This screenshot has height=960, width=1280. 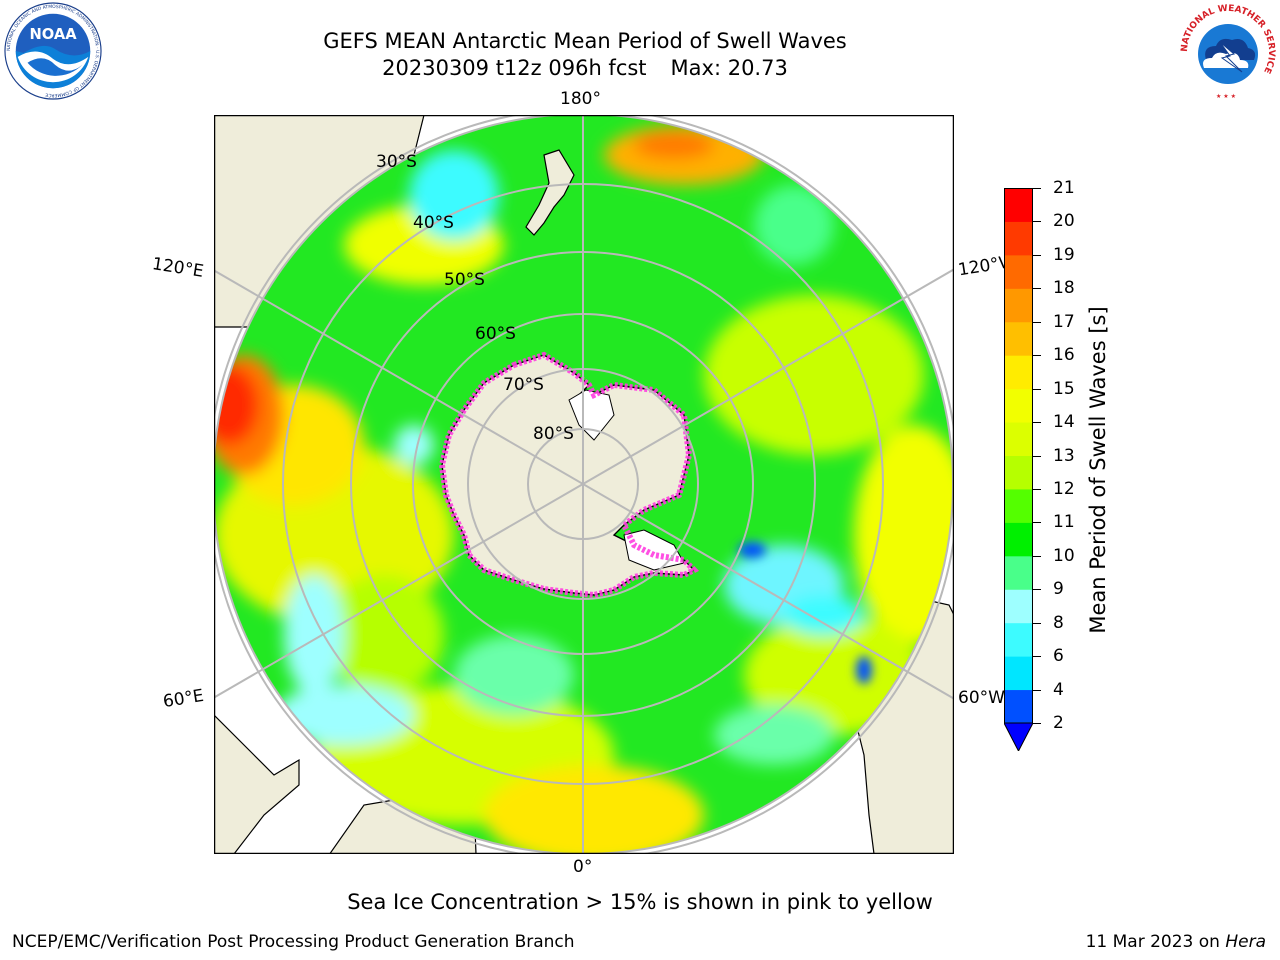 I want to click on chart-subtitle: 20230309 t12z 096h fcst Max: 20.73, so click(x=585, y=68).